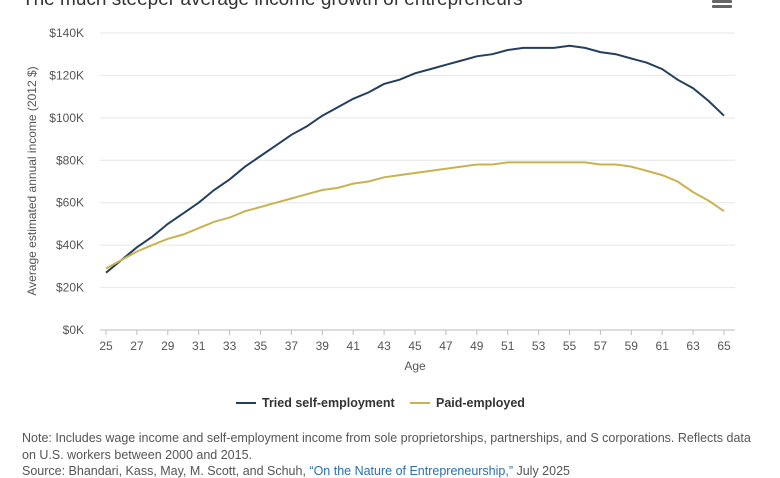  Describe the element at coordinates (480, 403) in the screenshot. I see `legend-label: Paid-employed` at that location.